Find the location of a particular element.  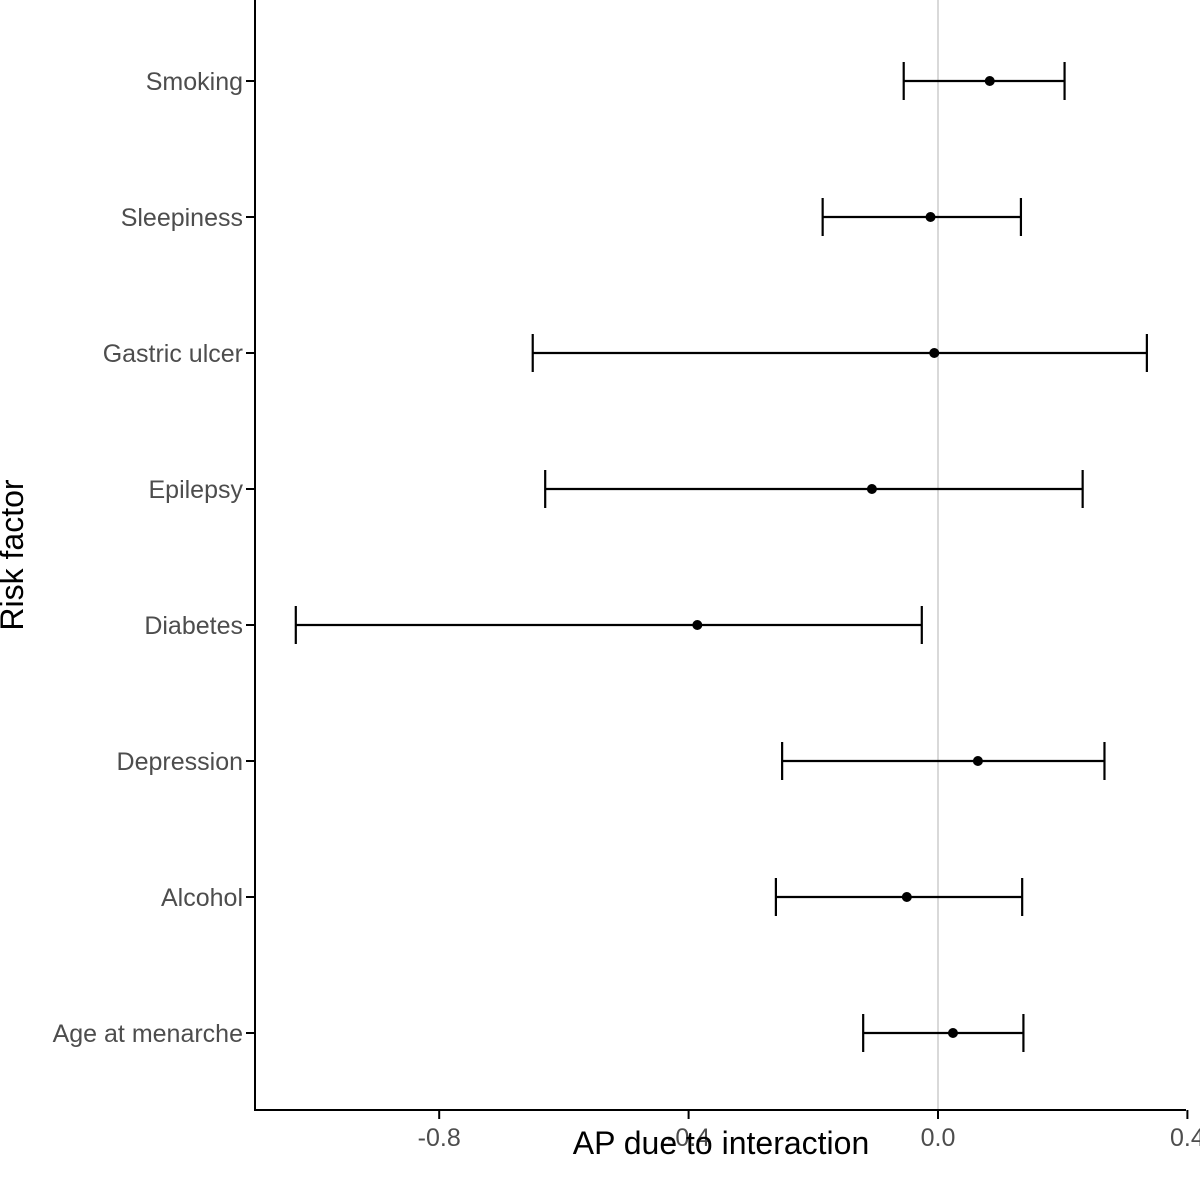

y-tick-label: Depression is located at coordinates (180, 762).